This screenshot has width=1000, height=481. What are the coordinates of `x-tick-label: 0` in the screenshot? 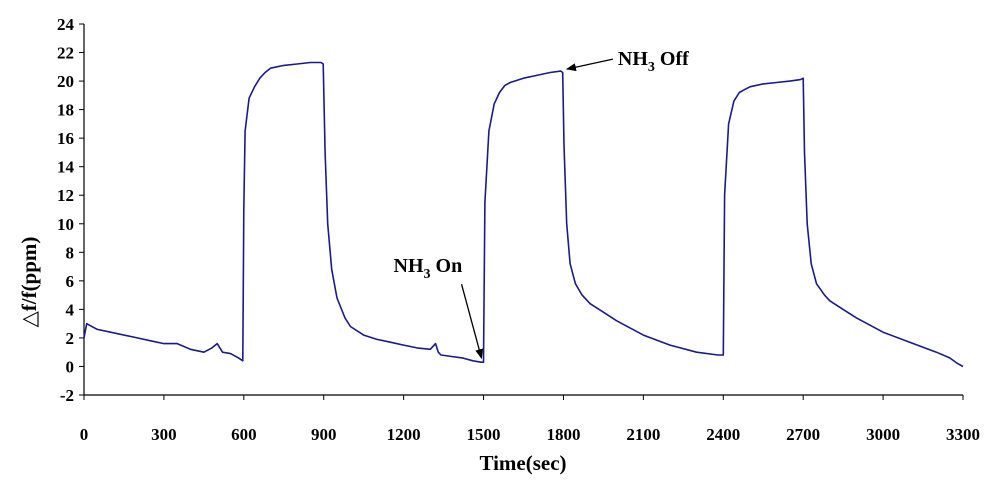 It's located at (84, 434).